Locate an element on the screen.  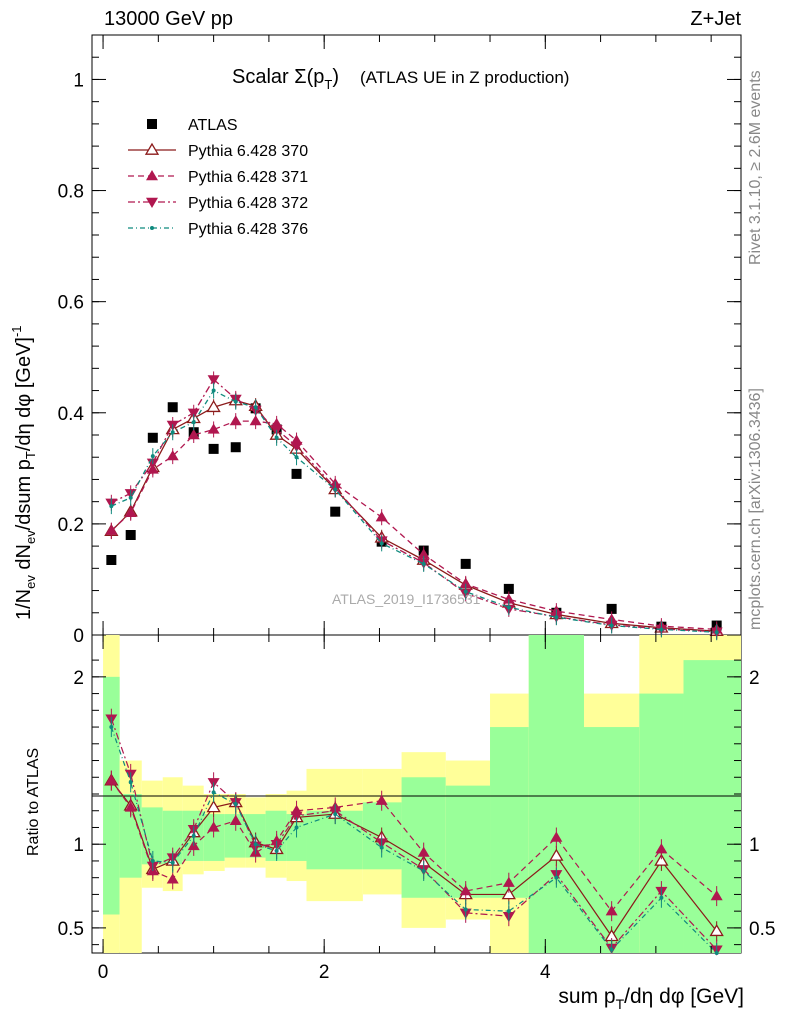
side-label-bottom: mcplots.cern.ch [arXiv:1306.3436] is located at coordinates (755, 509).